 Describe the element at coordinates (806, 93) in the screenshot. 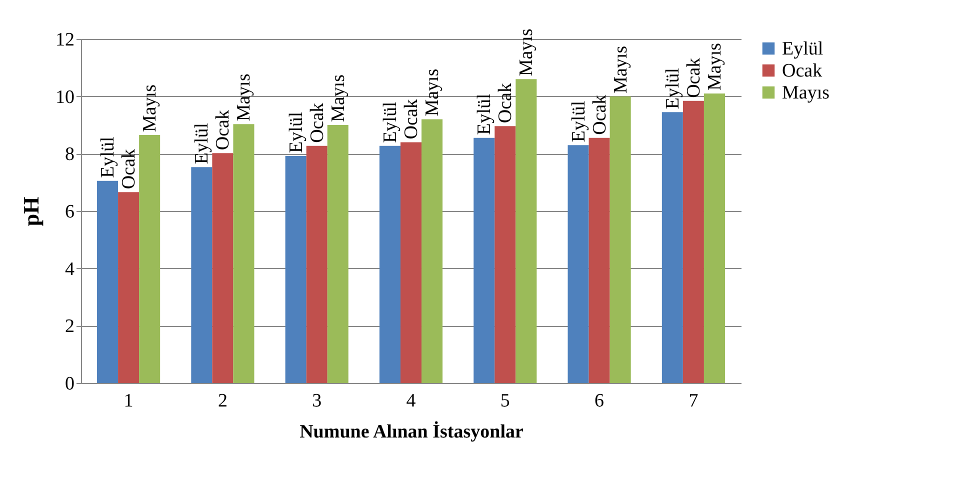

I see `legend-label: Mayıs` at that location.